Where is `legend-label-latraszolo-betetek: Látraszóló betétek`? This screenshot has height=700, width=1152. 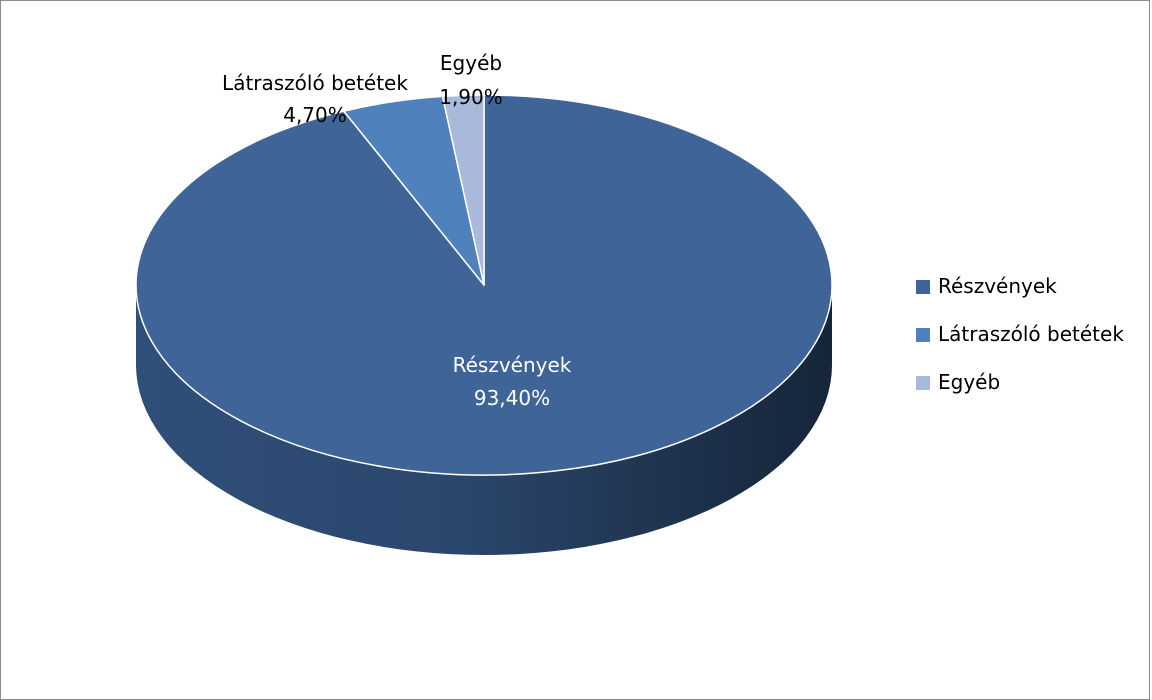 legend-label-latraszolo-betetek: Látraszóló betétek is located at coordinates (1031, 334).